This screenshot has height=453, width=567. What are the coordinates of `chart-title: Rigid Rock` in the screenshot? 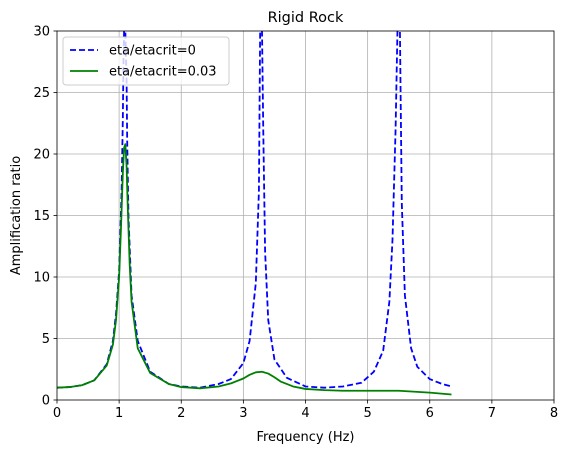 It's located at (306, 18).